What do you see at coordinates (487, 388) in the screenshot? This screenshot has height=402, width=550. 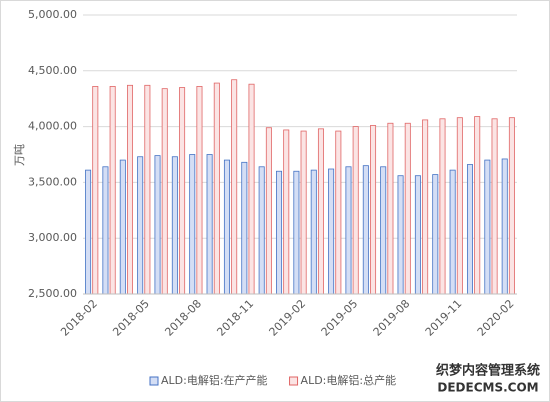 I see `watermark: DEDECMS.COM` at bounding box center [487, 388].